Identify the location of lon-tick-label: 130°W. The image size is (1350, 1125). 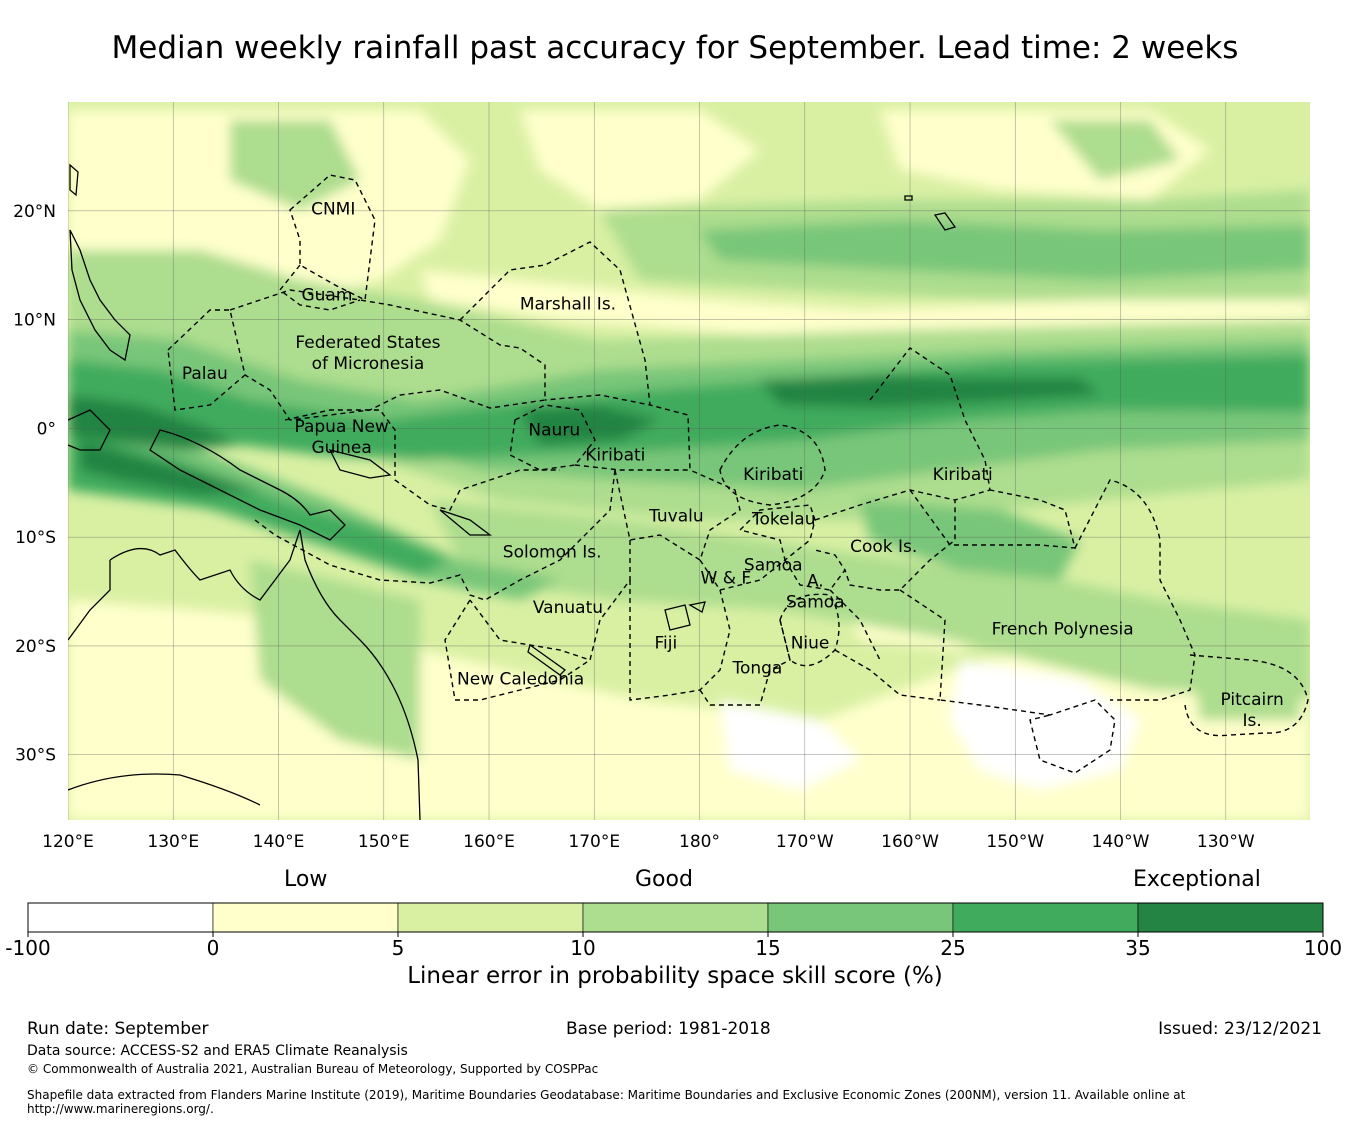
(1226, 842).